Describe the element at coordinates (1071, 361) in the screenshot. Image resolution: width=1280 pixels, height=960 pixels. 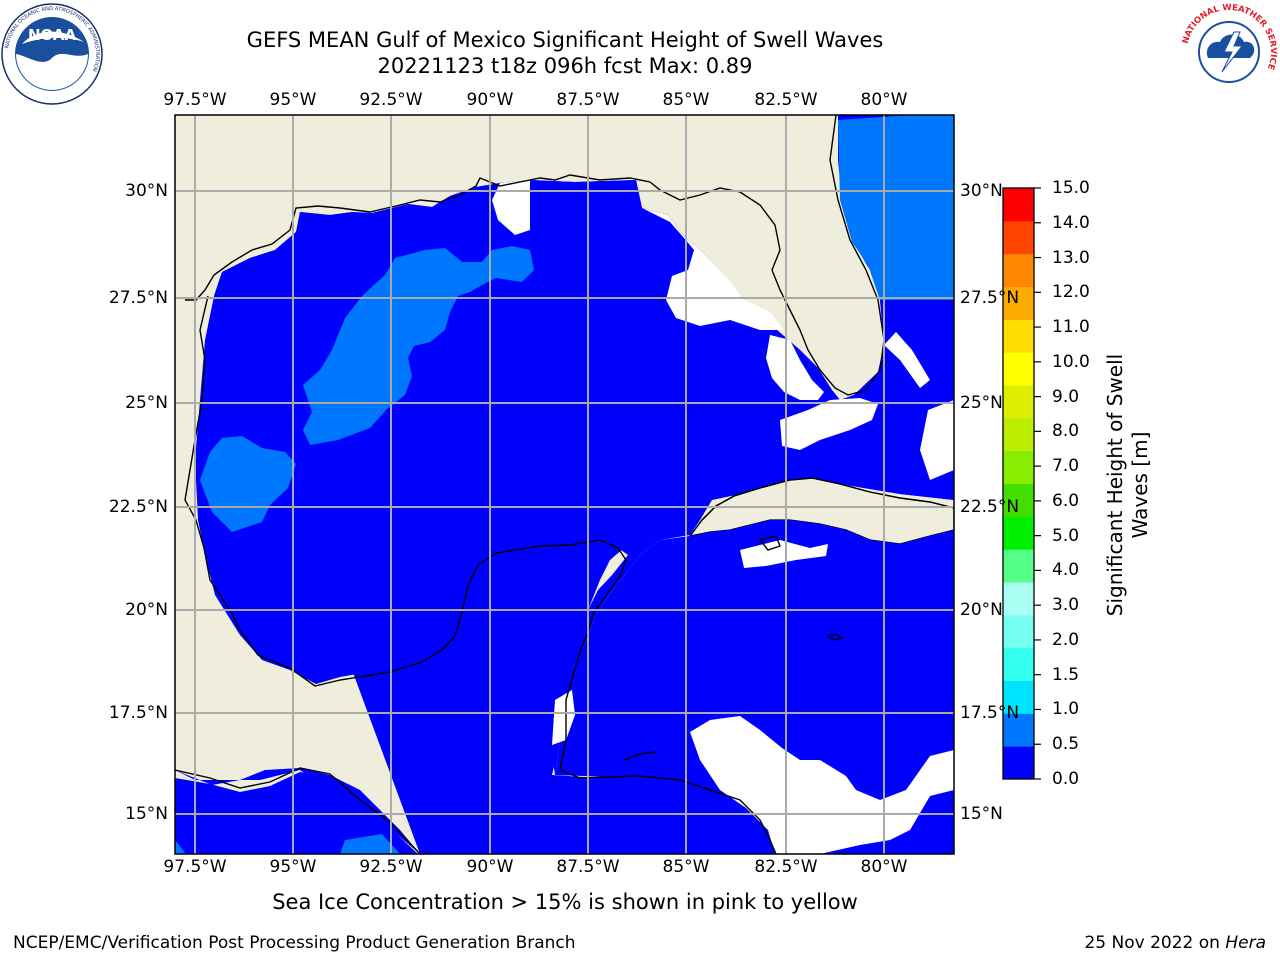
I see `colorbar-tick-label: 10.0` at that location.